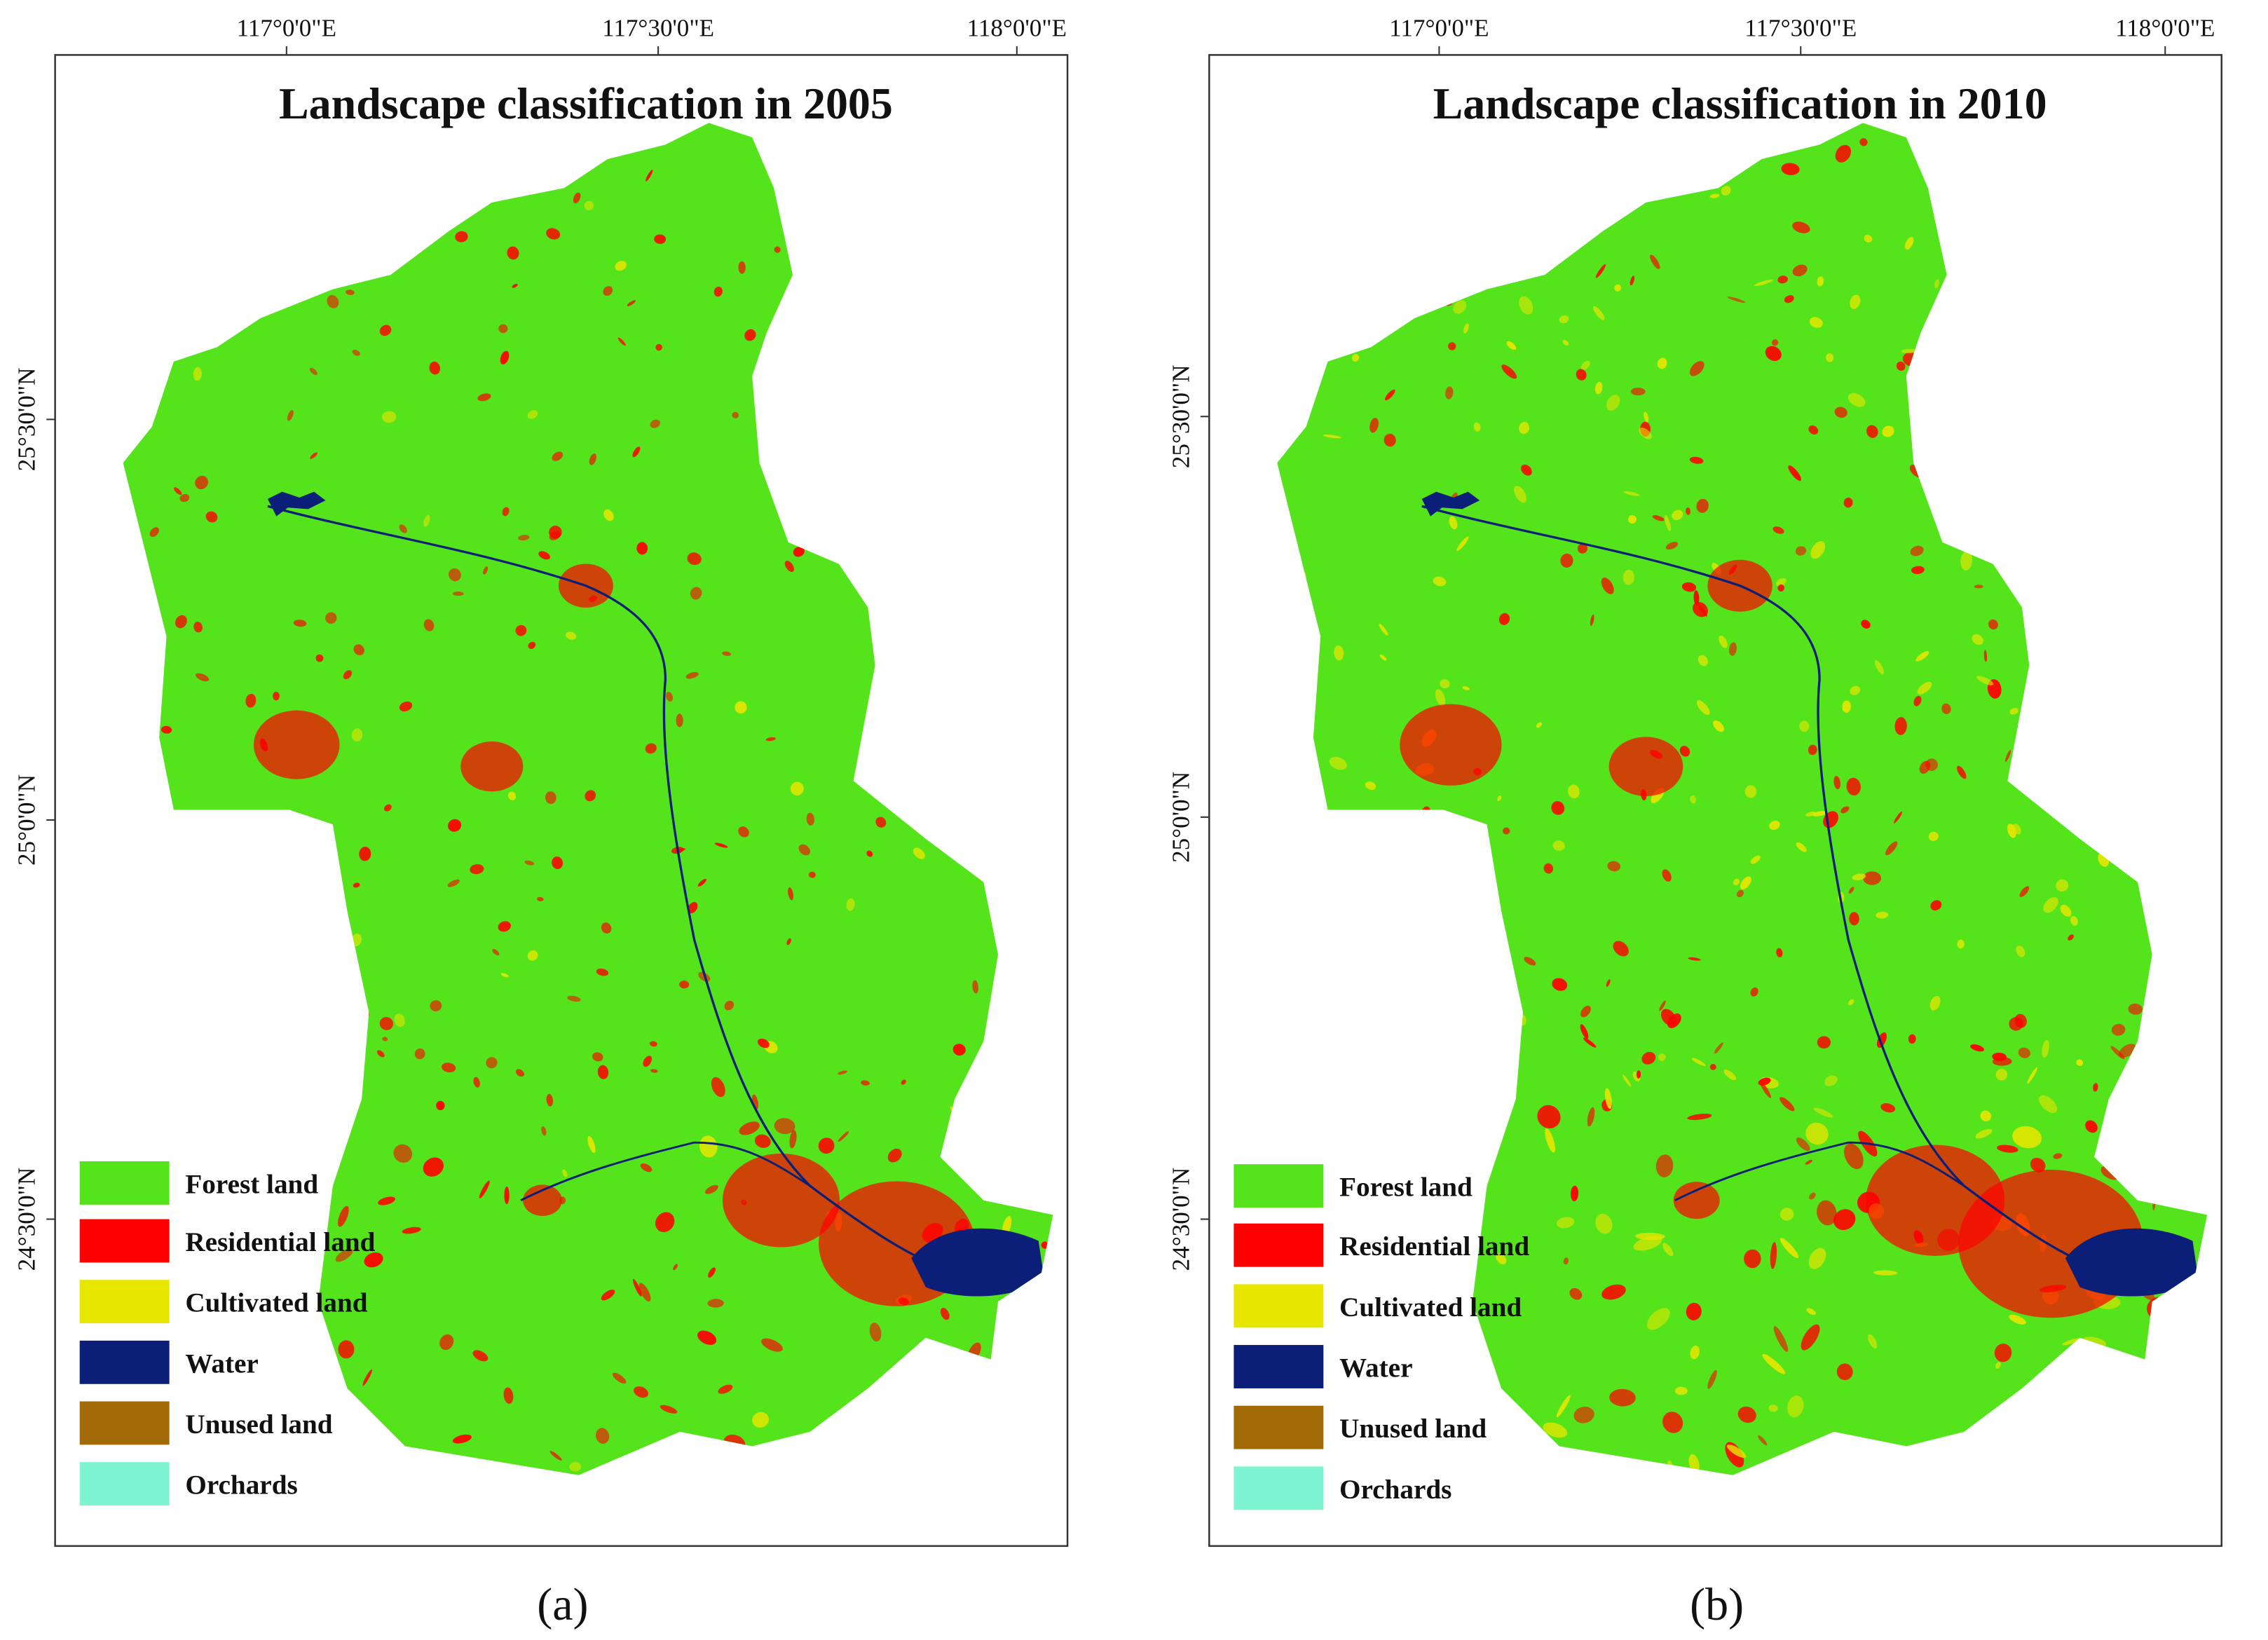  What do you see at coordinates (258, 1424) in the screenshot?
I see `legend-label: Unused land` at bounding box center [258, 1424].